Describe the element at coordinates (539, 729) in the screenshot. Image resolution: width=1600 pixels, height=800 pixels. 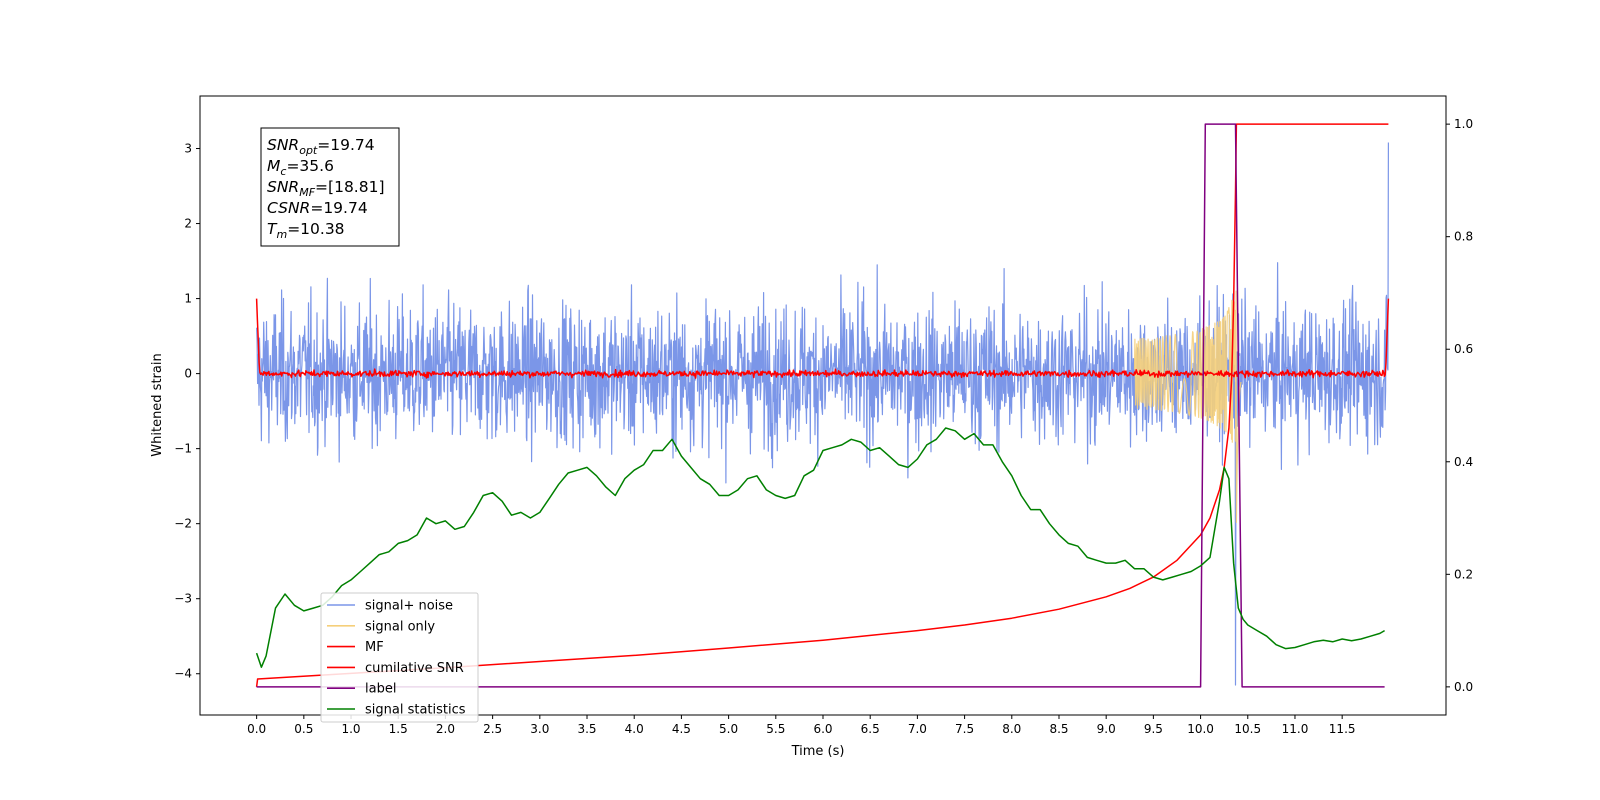
I see `x-tick-label: 3.0` at that location.